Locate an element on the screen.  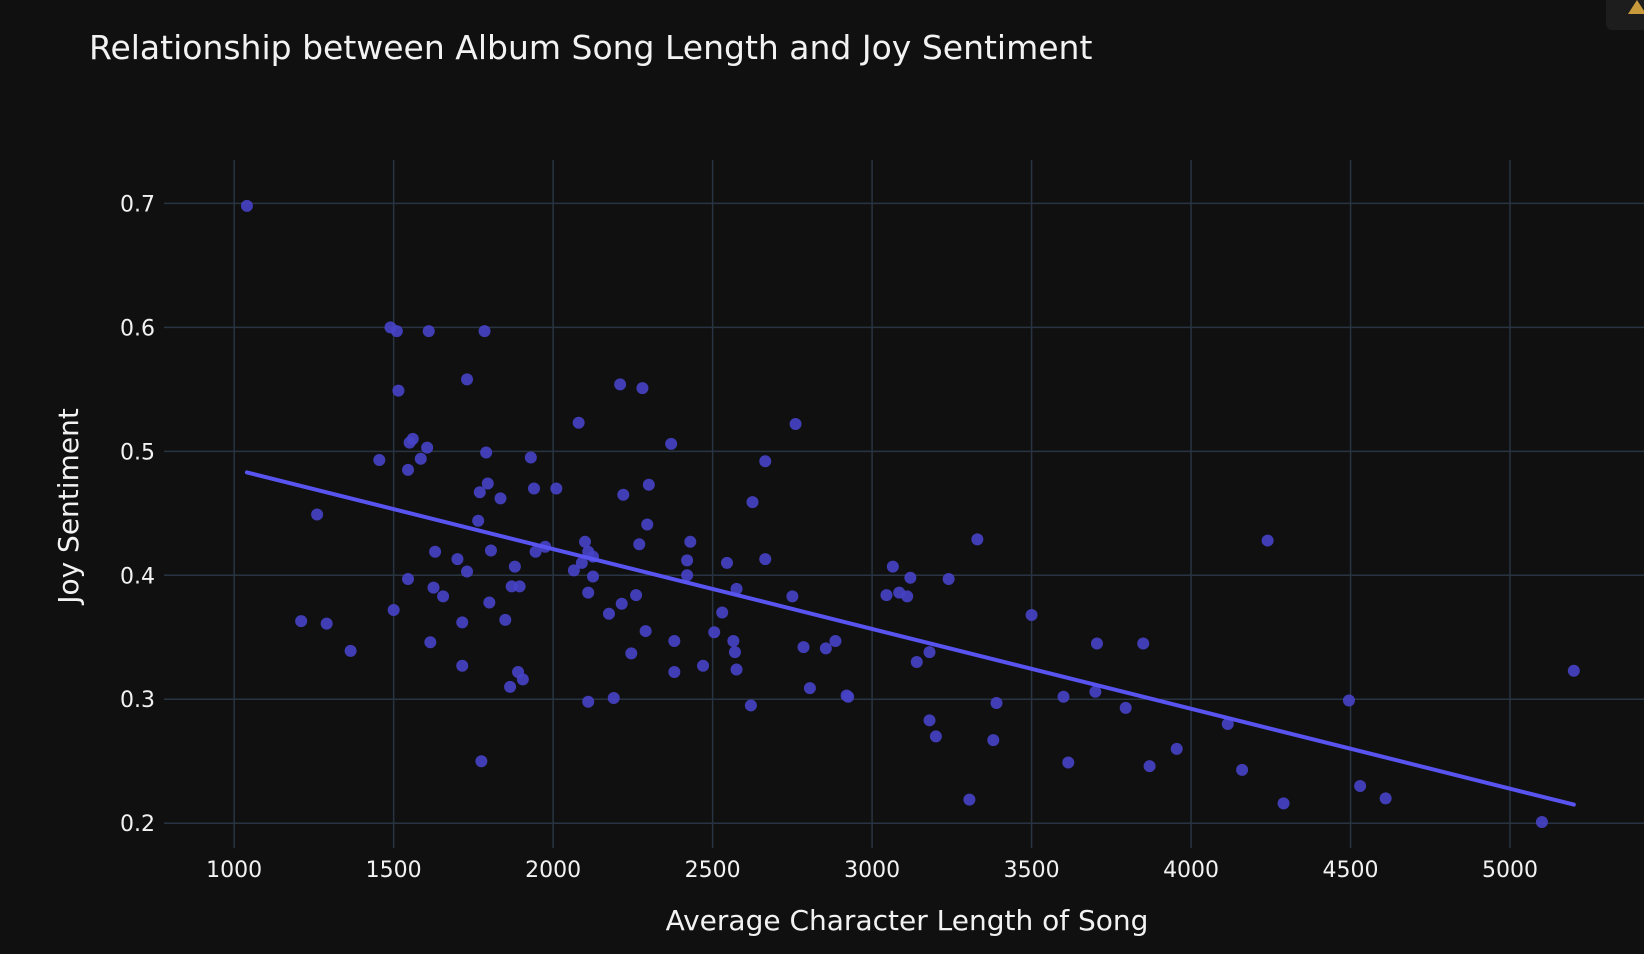
y-tick-label: 0.5 is located at coordinates (137, 452).